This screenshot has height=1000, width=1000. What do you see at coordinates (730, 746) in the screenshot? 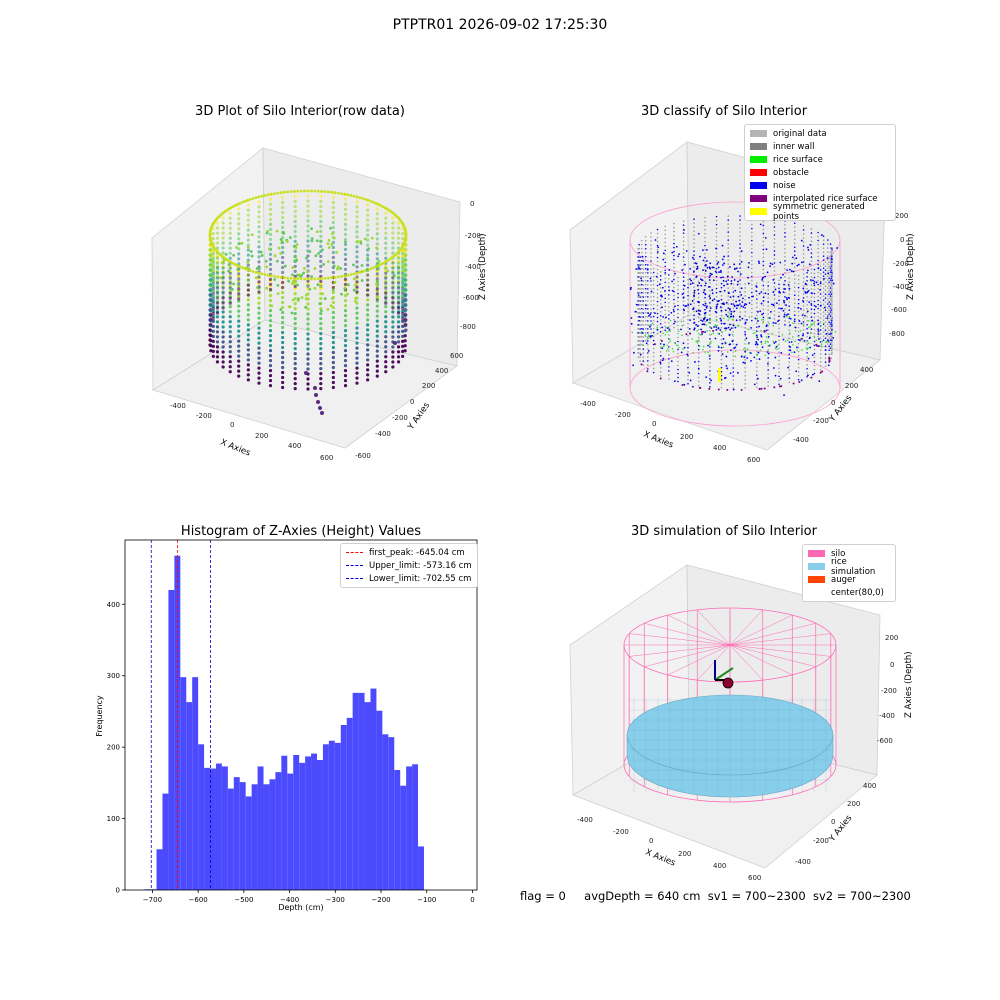
I see `rice-simulation-surface` at bounding box center [730, 746].